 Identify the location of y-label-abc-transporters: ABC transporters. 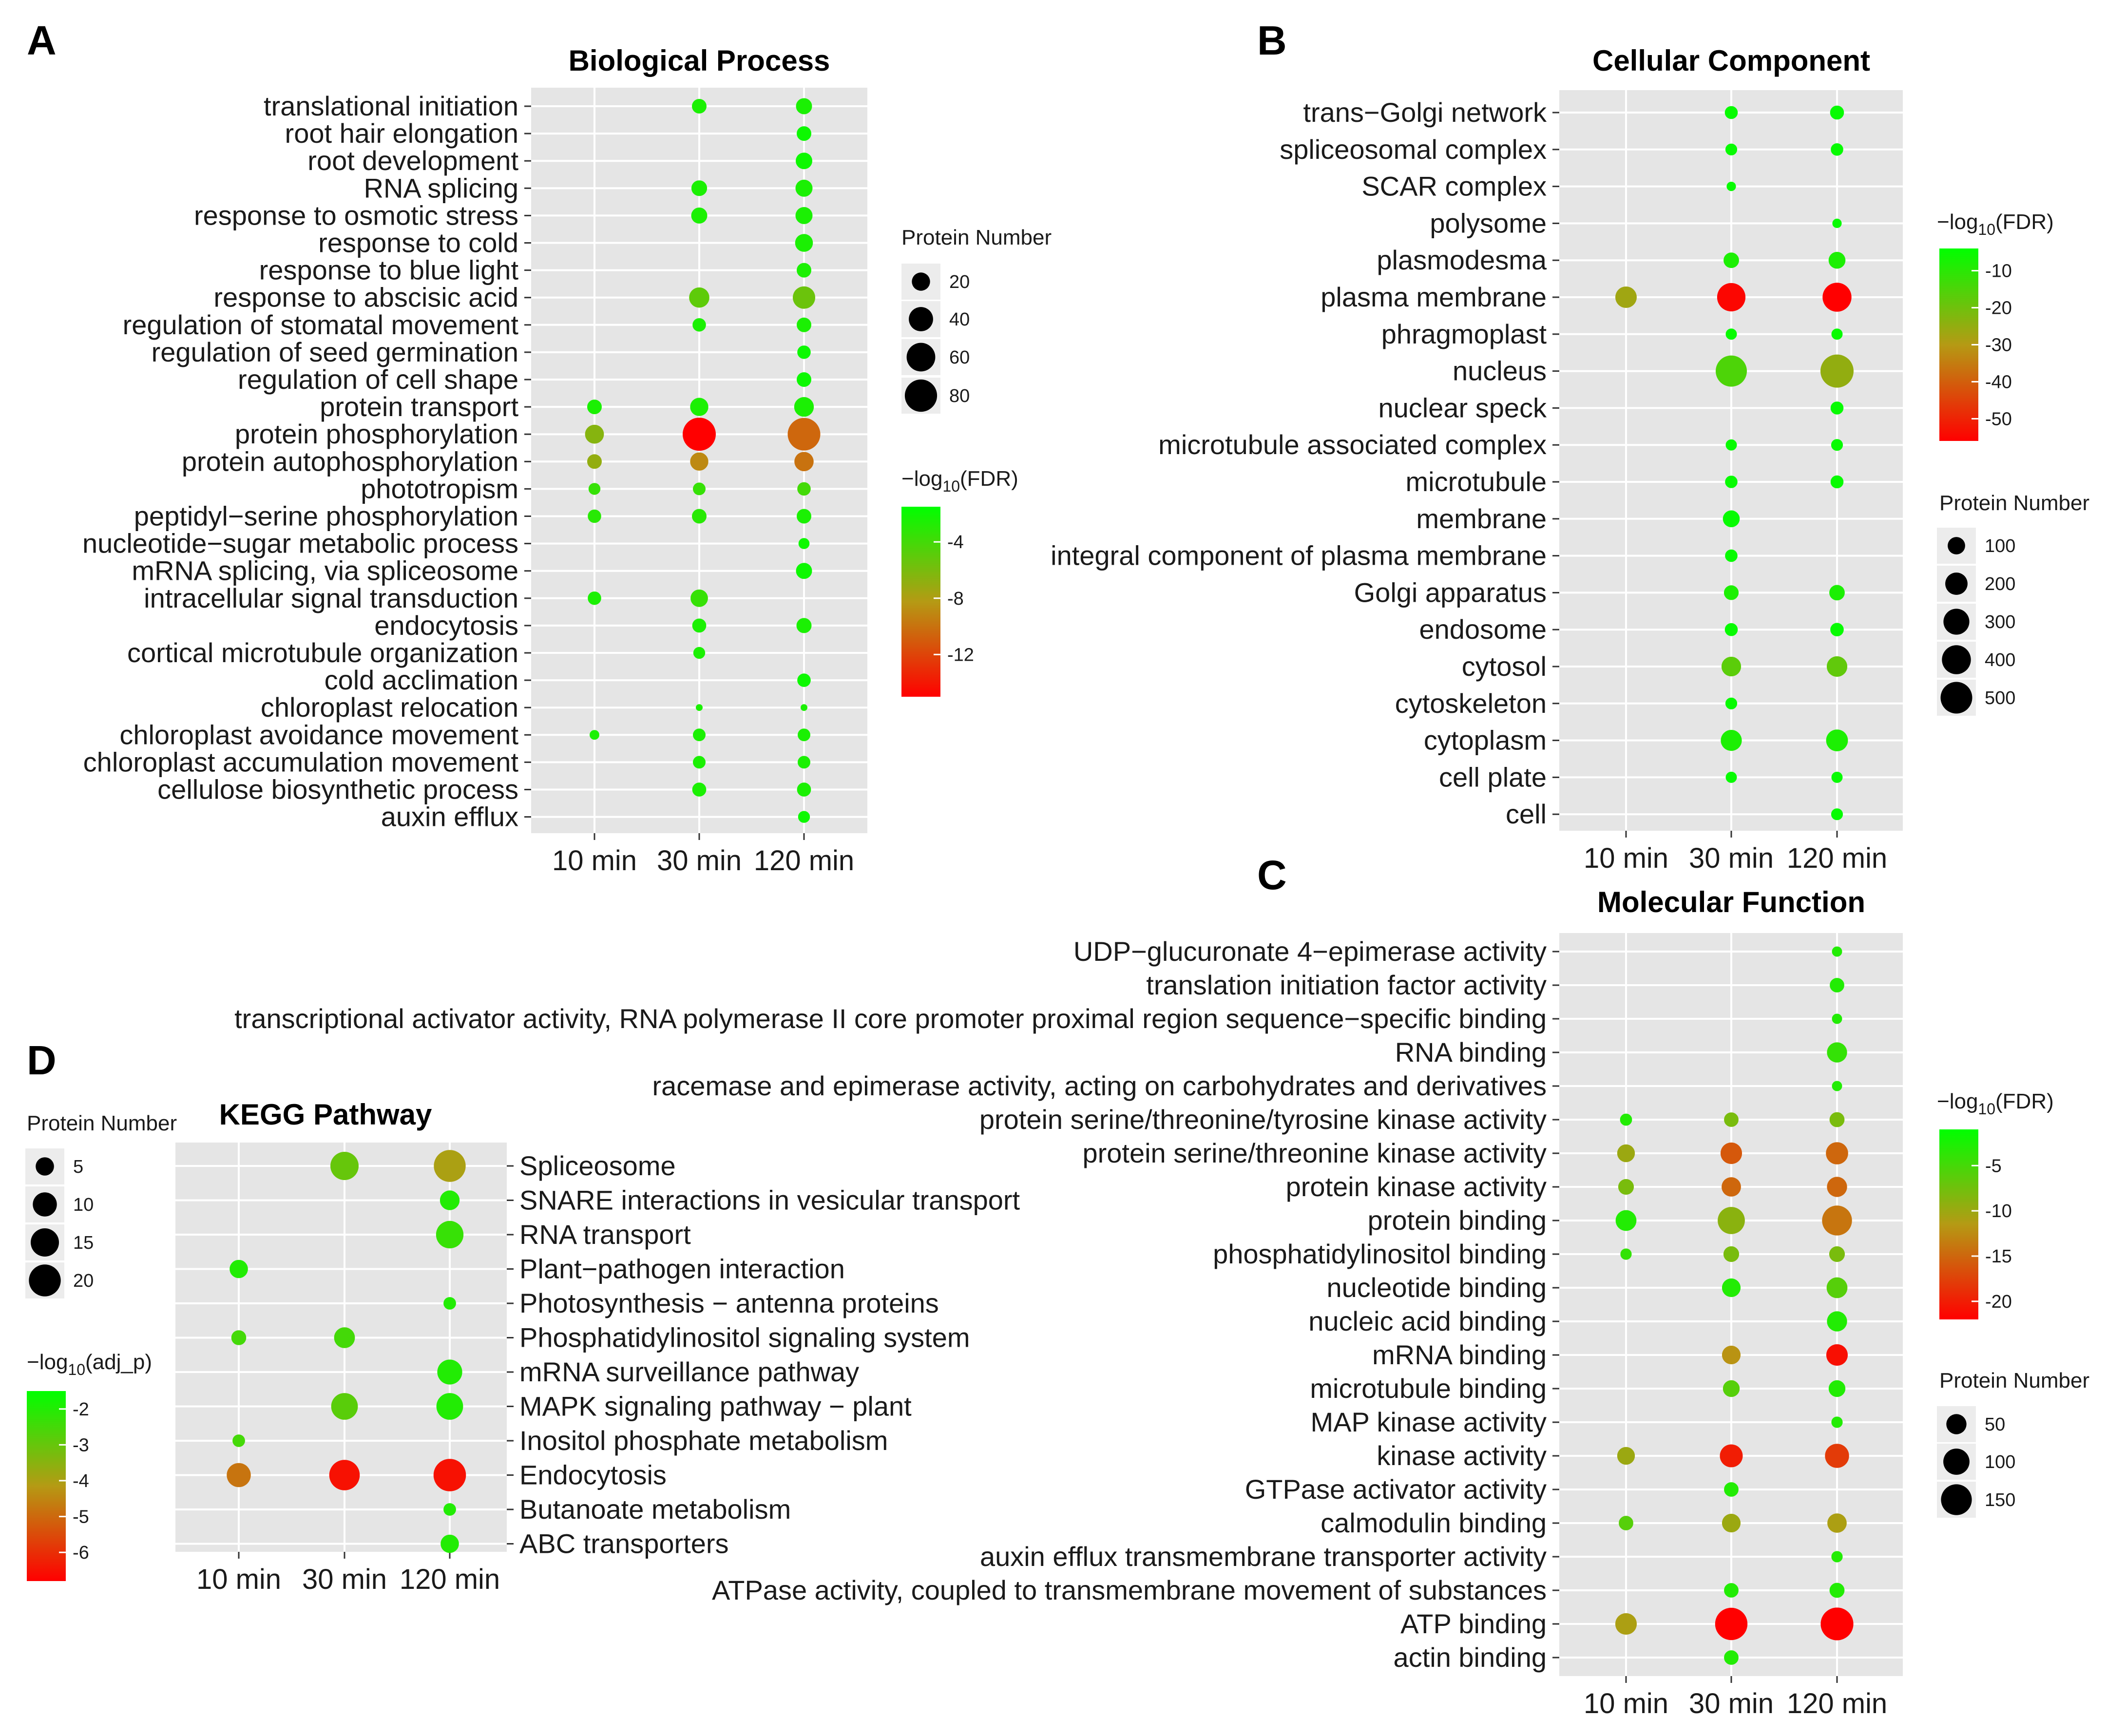
(624, 1543).